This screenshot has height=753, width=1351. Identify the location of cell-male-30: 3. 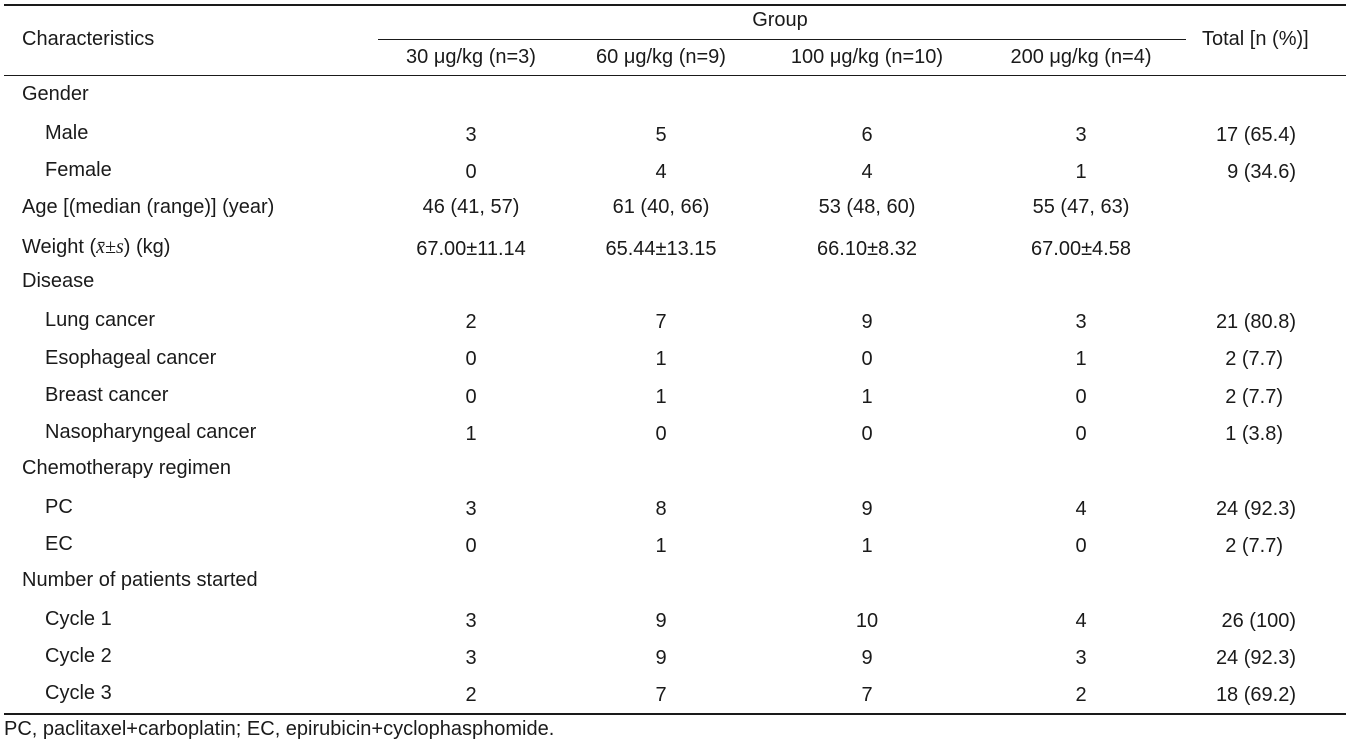
(471, 135).